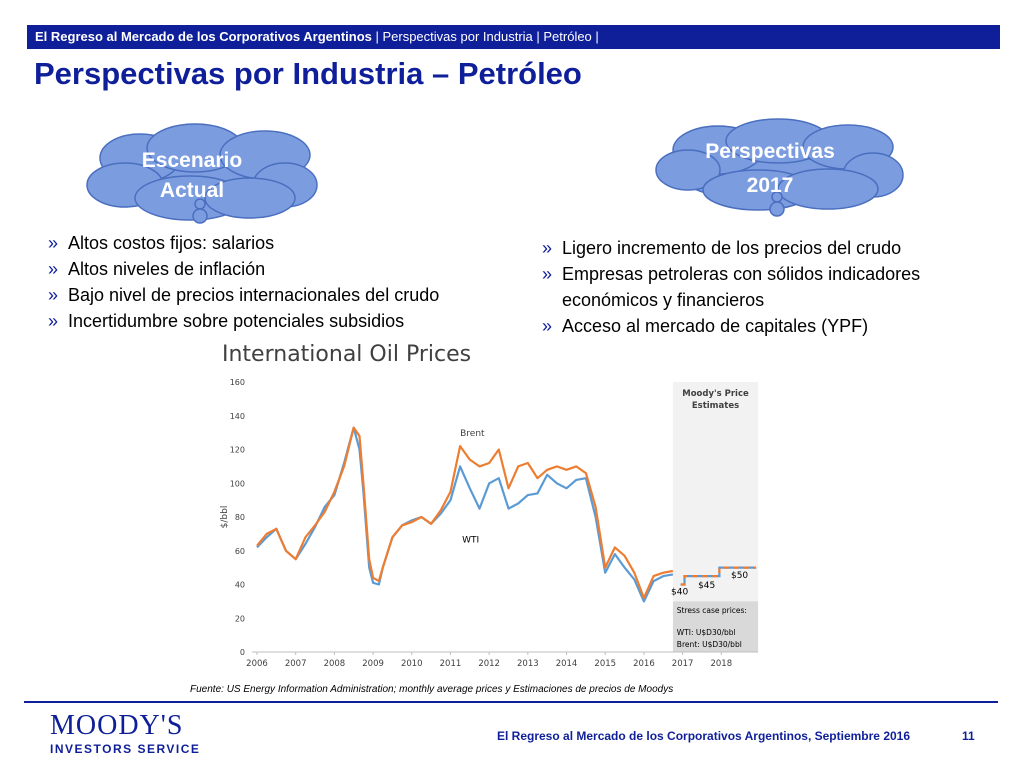  Describe the element at coordinates (242, 652) in the screenshot. I see `y-tick-label: 0` at that location.